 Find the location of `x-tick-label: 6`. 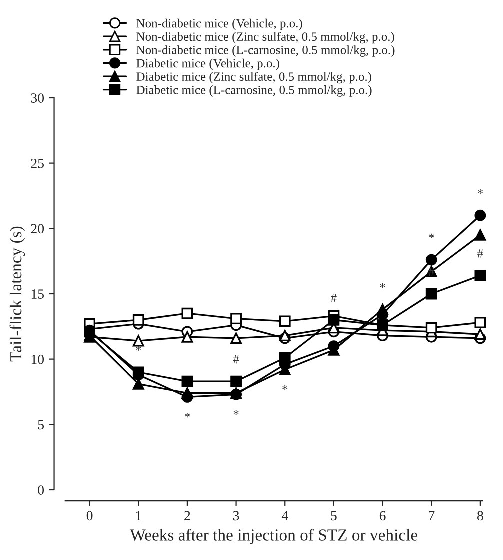

x-tick-label: 6 is located at coordinates (383, 516).